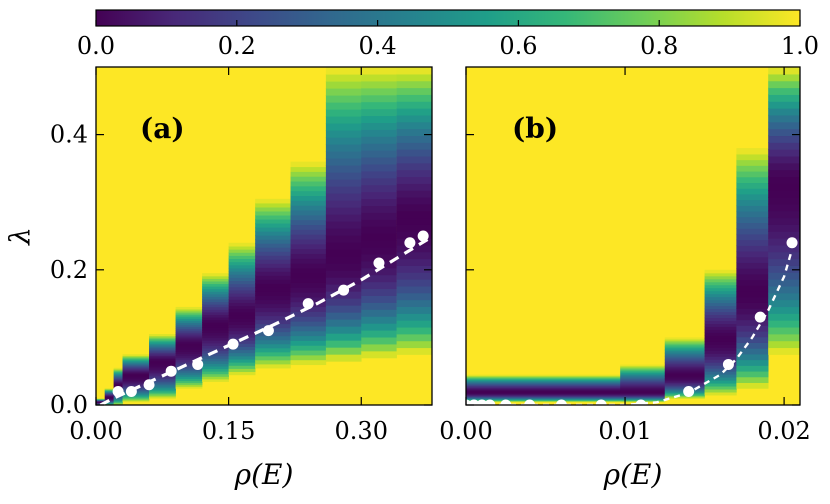 The width and height of the screenshot is (830, 504). What do you see at coordinates (162, 128) in the screenshot?
I see `panel-label: (a)` at bounding box center [162, 128].